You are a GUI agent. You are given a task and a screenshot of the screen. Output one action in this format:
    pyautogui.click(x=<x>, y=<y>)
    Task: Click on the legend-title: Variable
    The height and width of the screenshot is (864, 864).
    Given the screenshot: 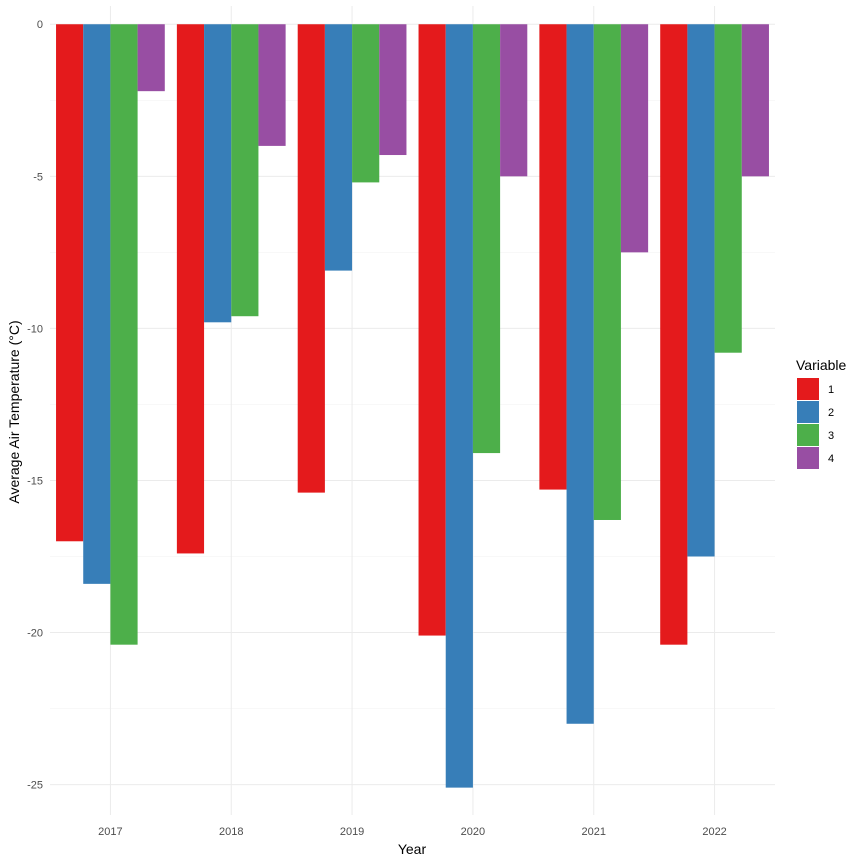 What is the action you would take?
    pyautogui.click(x=821, y=365)
    